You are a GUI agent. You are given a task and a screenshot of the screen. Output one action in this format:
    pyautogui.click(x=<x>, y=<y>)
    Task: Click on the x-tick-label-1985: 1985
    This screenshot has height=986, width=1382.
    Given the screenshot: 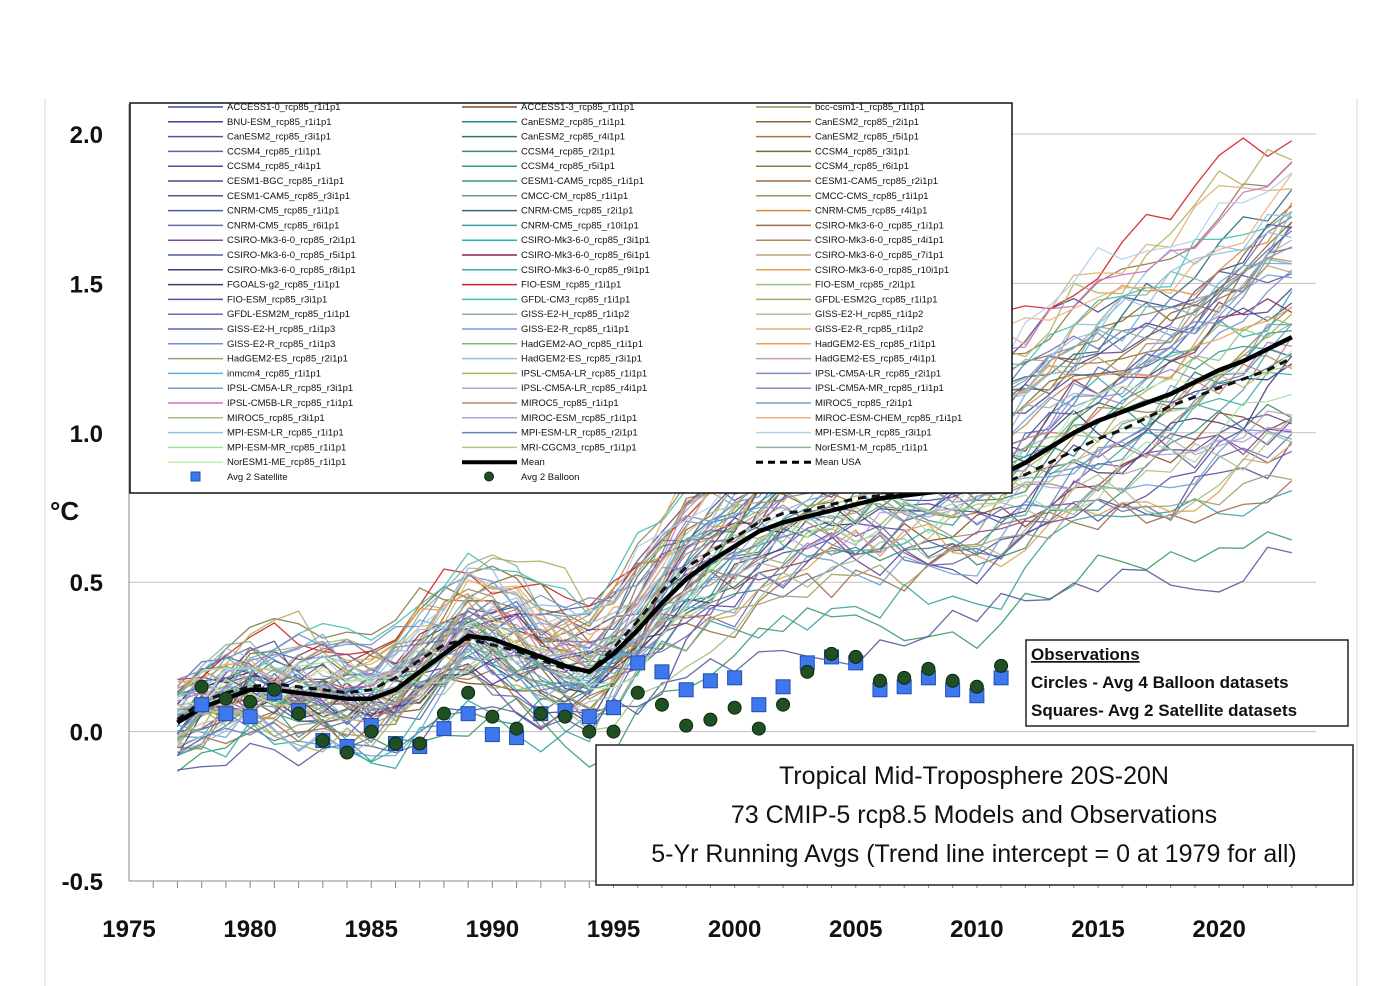 What is the action you would take?
    pyautogui.click(x=371, y=929)
    